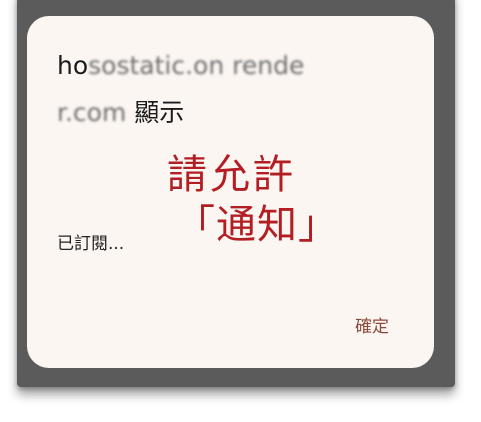  What do you see at coordinates (372, 327) in the screenshot?
I see `confirm-button: 確定` at bounding box center [372, 327].